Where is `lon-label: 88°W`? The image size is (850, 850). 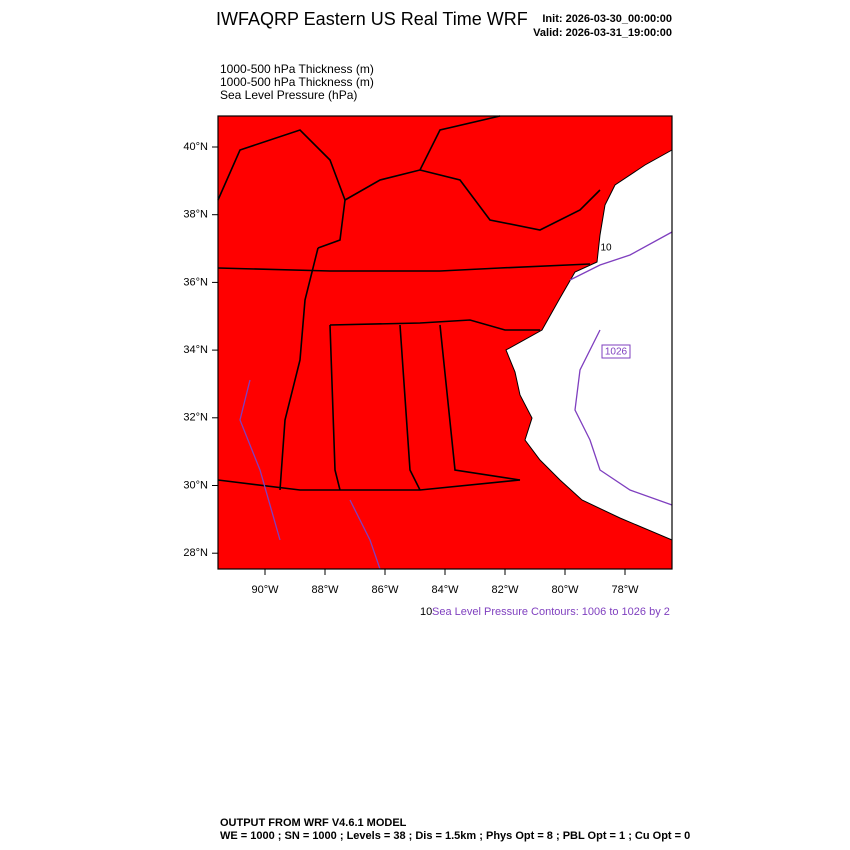 lon-label: 88°W is located at coordinates (325, 590).